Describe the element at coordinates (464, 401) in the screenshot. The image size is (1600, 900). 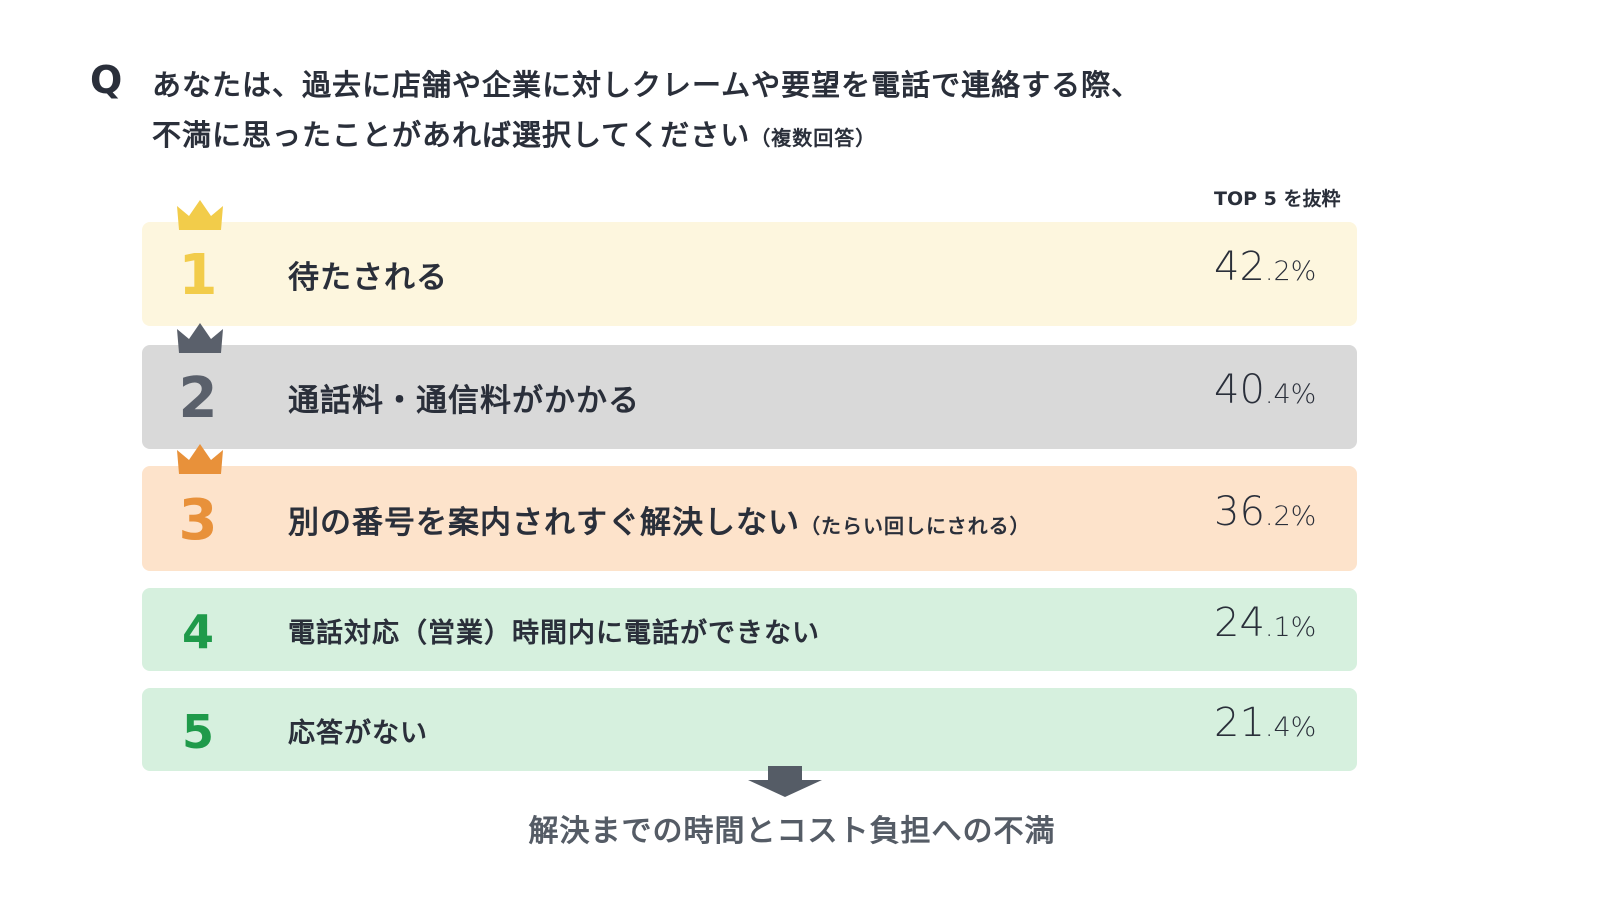
I see `answer-text: 通話料・通信料がかかる` at that location.